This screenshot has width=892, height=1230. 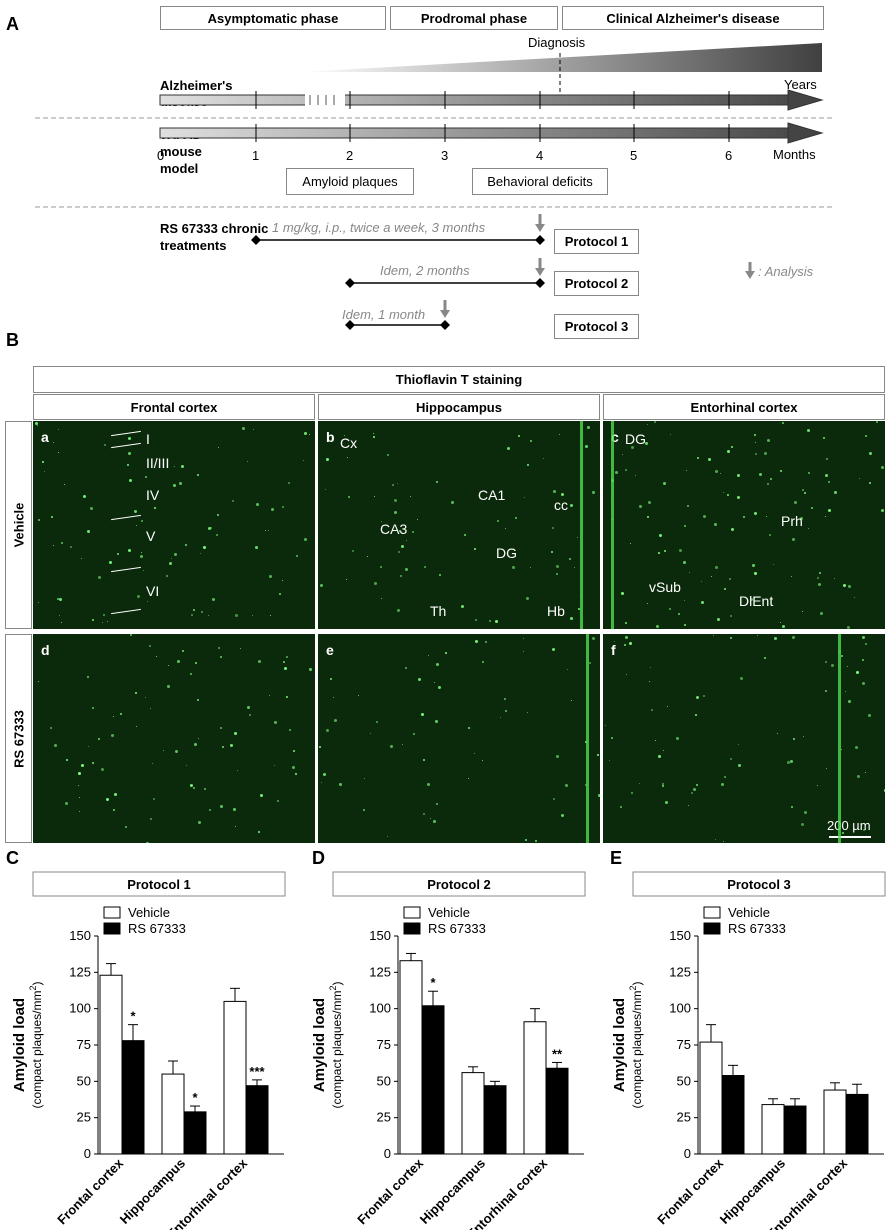 I want to click on legend-label: RS 67333, so click(x=757, y=928).